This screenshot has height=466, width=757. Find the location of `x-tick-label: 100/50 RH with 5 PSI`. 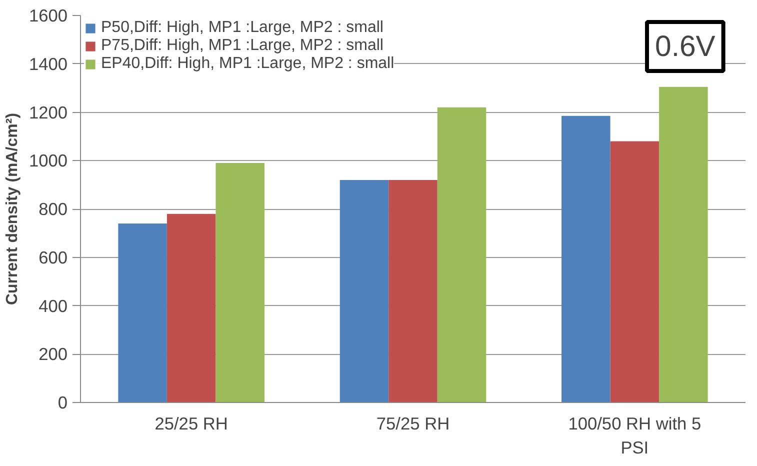

x-tick-label: 100/50 RH with 5 PSI is located at coordinates (635, 436).